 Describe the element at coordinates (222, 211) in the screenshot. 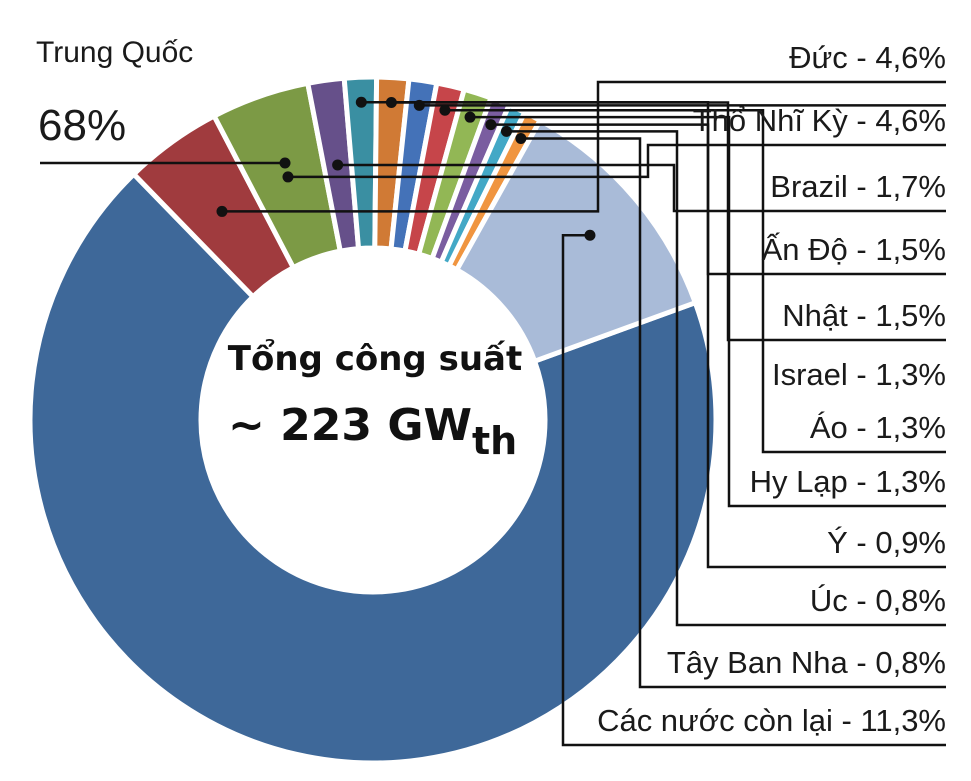

I see `callout-dot-duc` at that location.